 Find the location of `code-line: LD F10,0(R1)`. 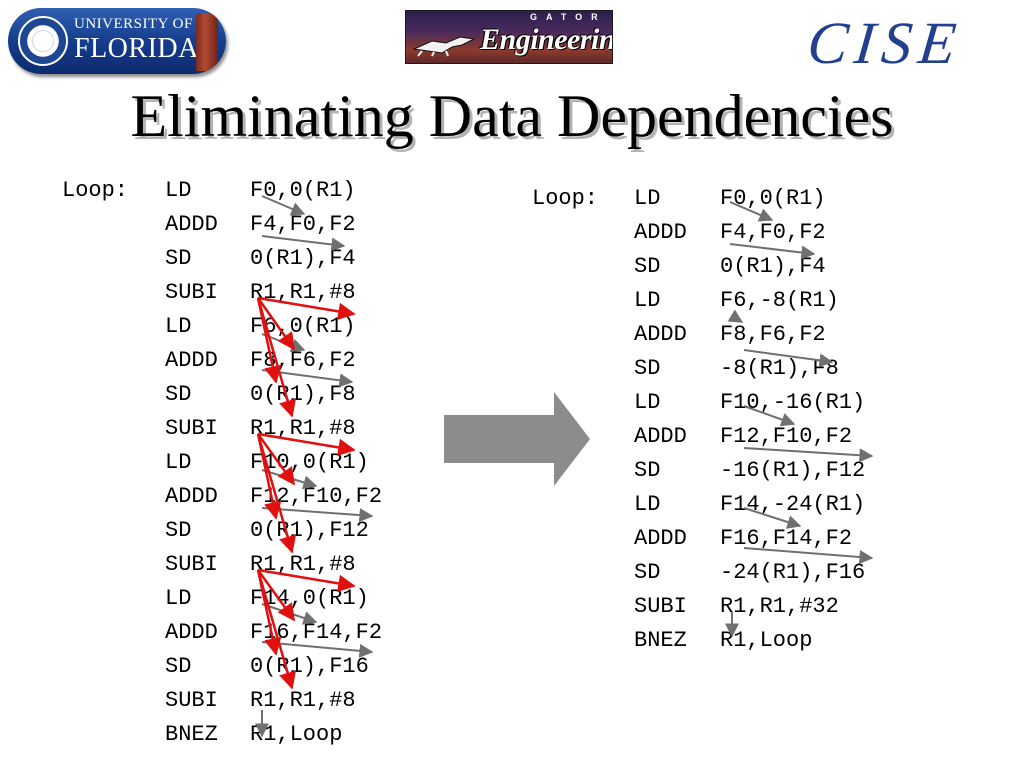

code-line: LD F10,0(R1) is located at coordinates (252, 463).